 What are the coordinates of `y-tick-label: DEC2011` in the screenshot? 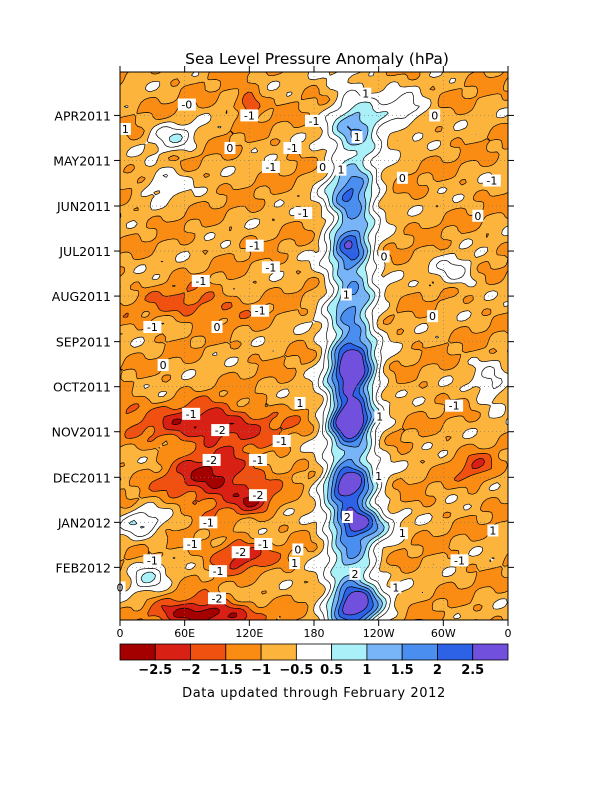 It's located at (82, 477).